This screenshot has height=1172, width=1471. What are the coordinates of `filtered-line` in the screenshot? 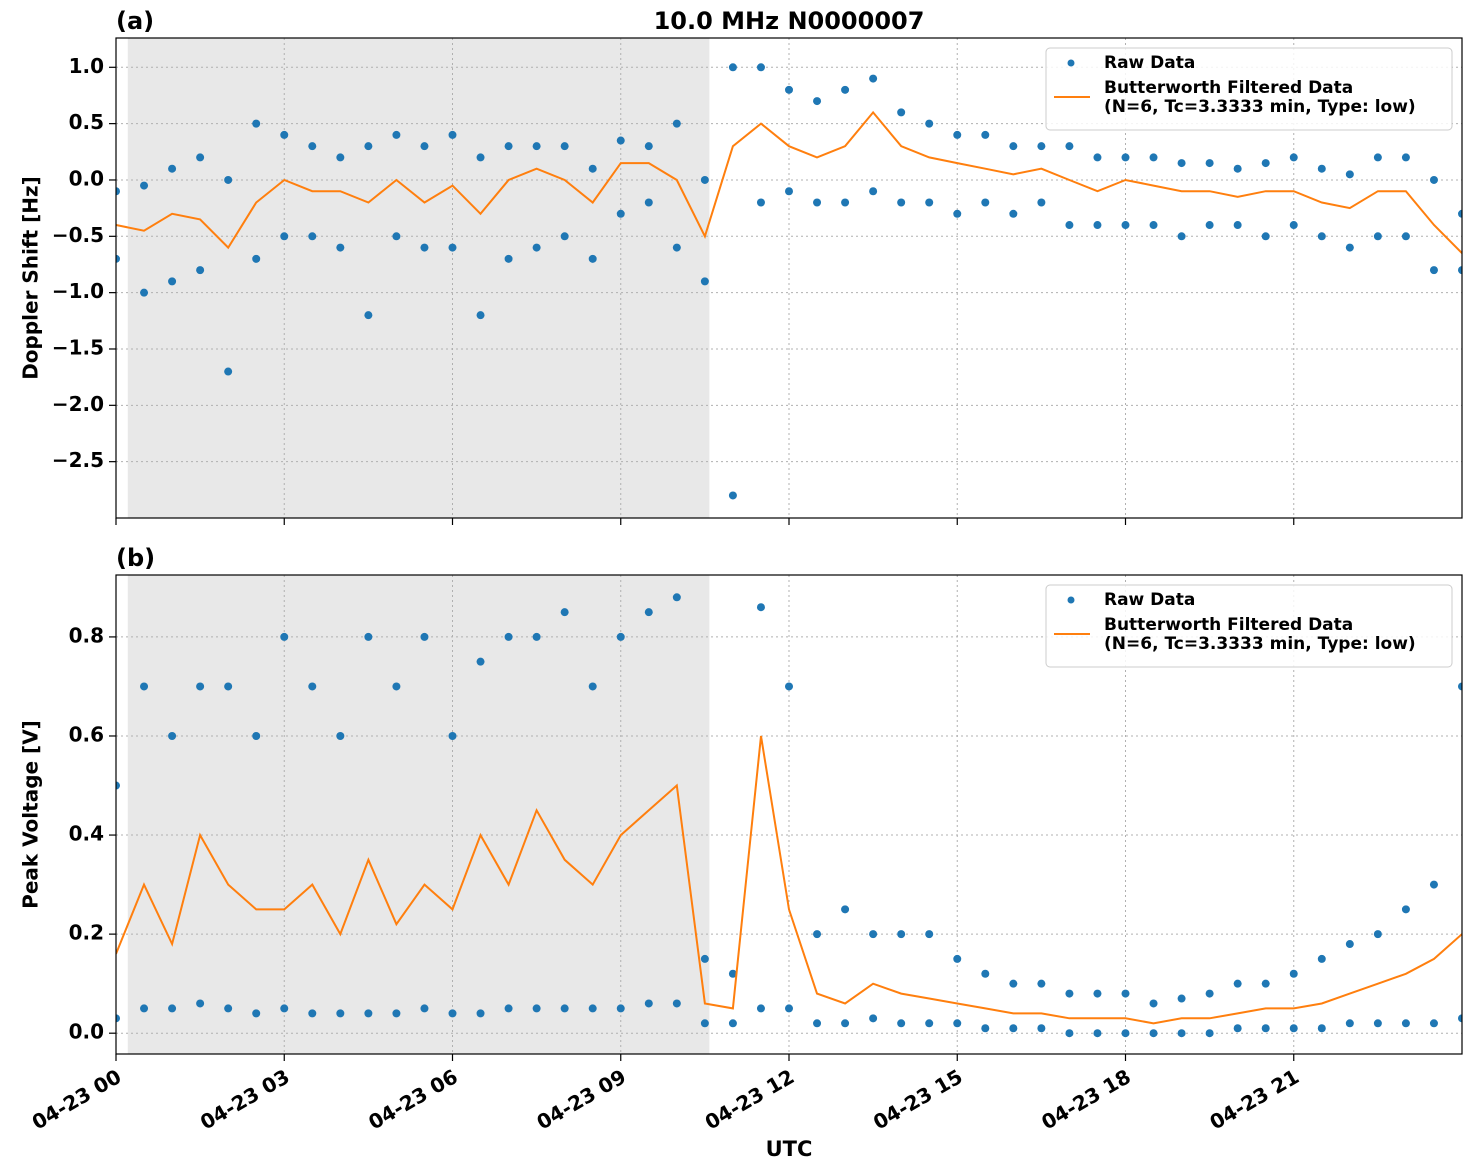 It's located at (789, 182).